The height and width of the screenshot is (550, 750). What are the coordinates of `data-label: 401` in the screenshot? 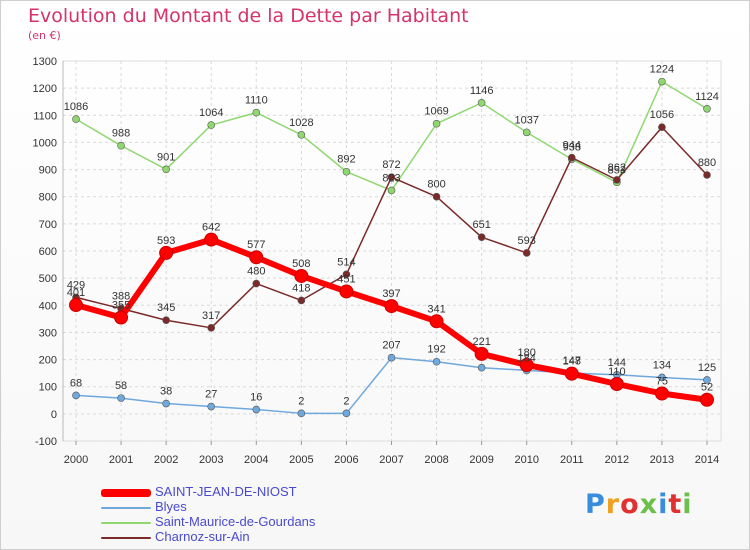 It's located at (76, 293).